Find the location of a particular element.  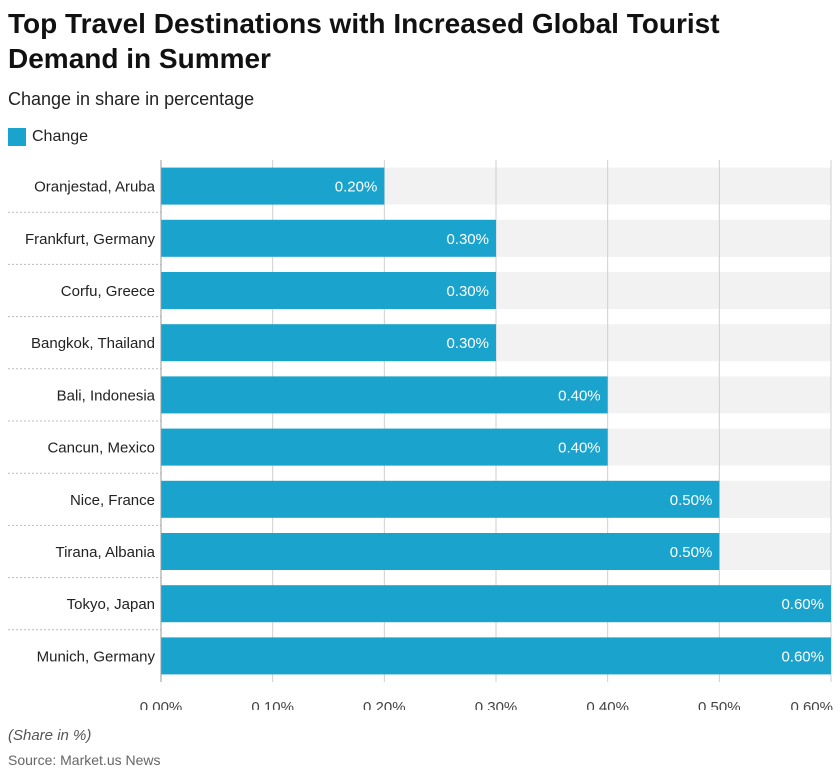

x-tick-label: 0.50% is located at coordinates (719, 704).